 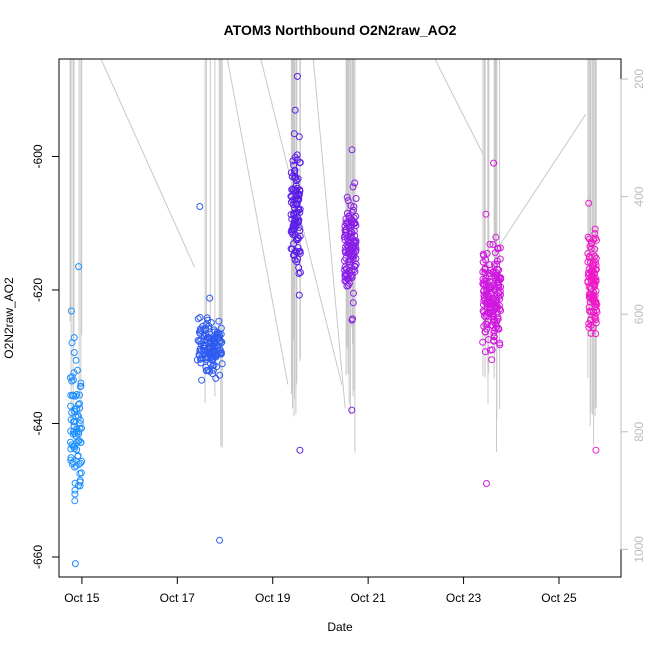 What do you see at coordinates (639, 79) in the screenshot?
I see `right-tick-label: 200` at bounding box center [639, 79].